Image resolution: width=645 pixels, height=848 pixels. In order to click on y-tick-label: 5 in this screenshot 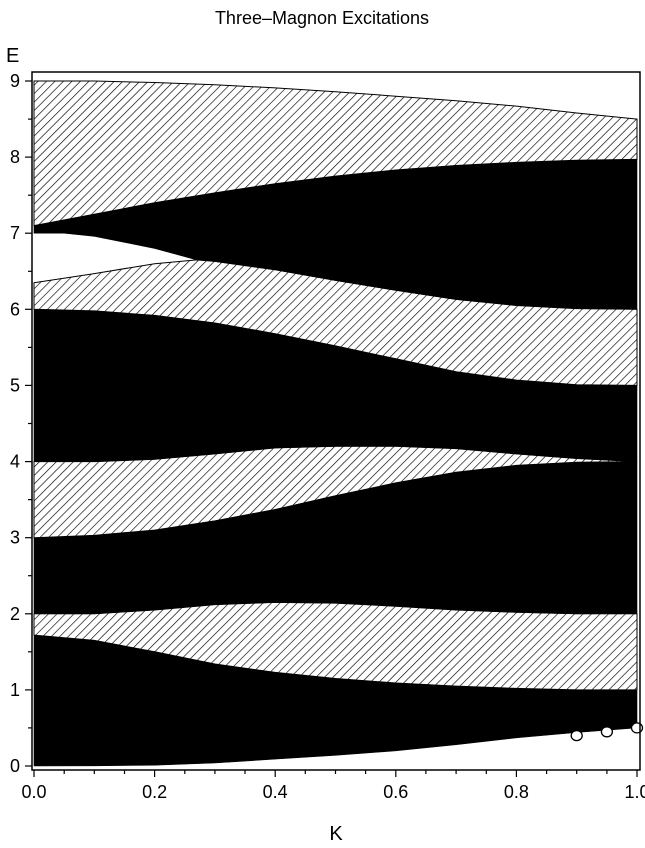, I will do `click(15, 385)`.